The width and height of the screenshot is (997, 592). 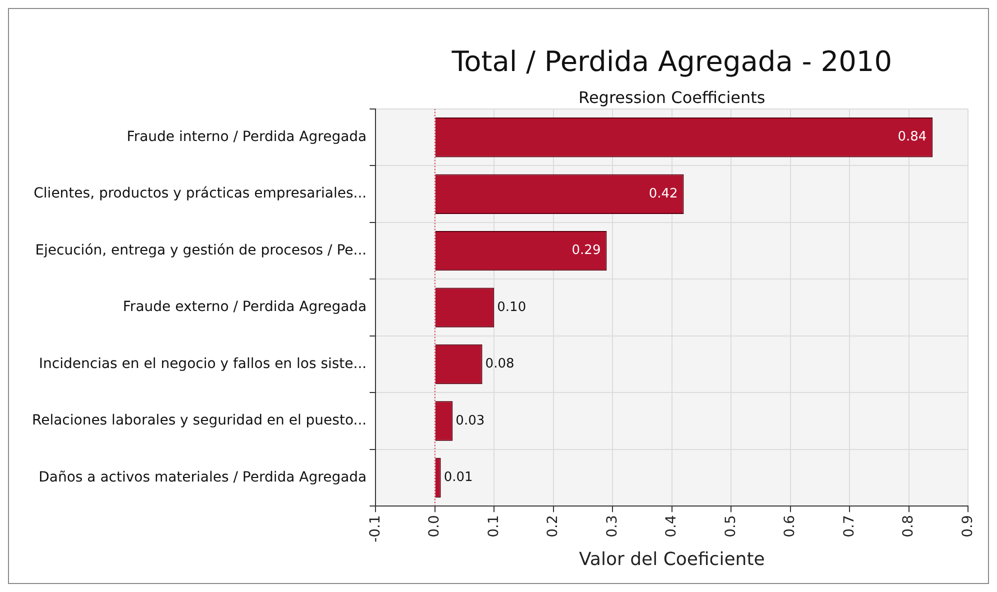 What do you see at coordinates (663, 194) in the screenshot?
I see `data-label: 0.42` at bounding box center [663, 194].